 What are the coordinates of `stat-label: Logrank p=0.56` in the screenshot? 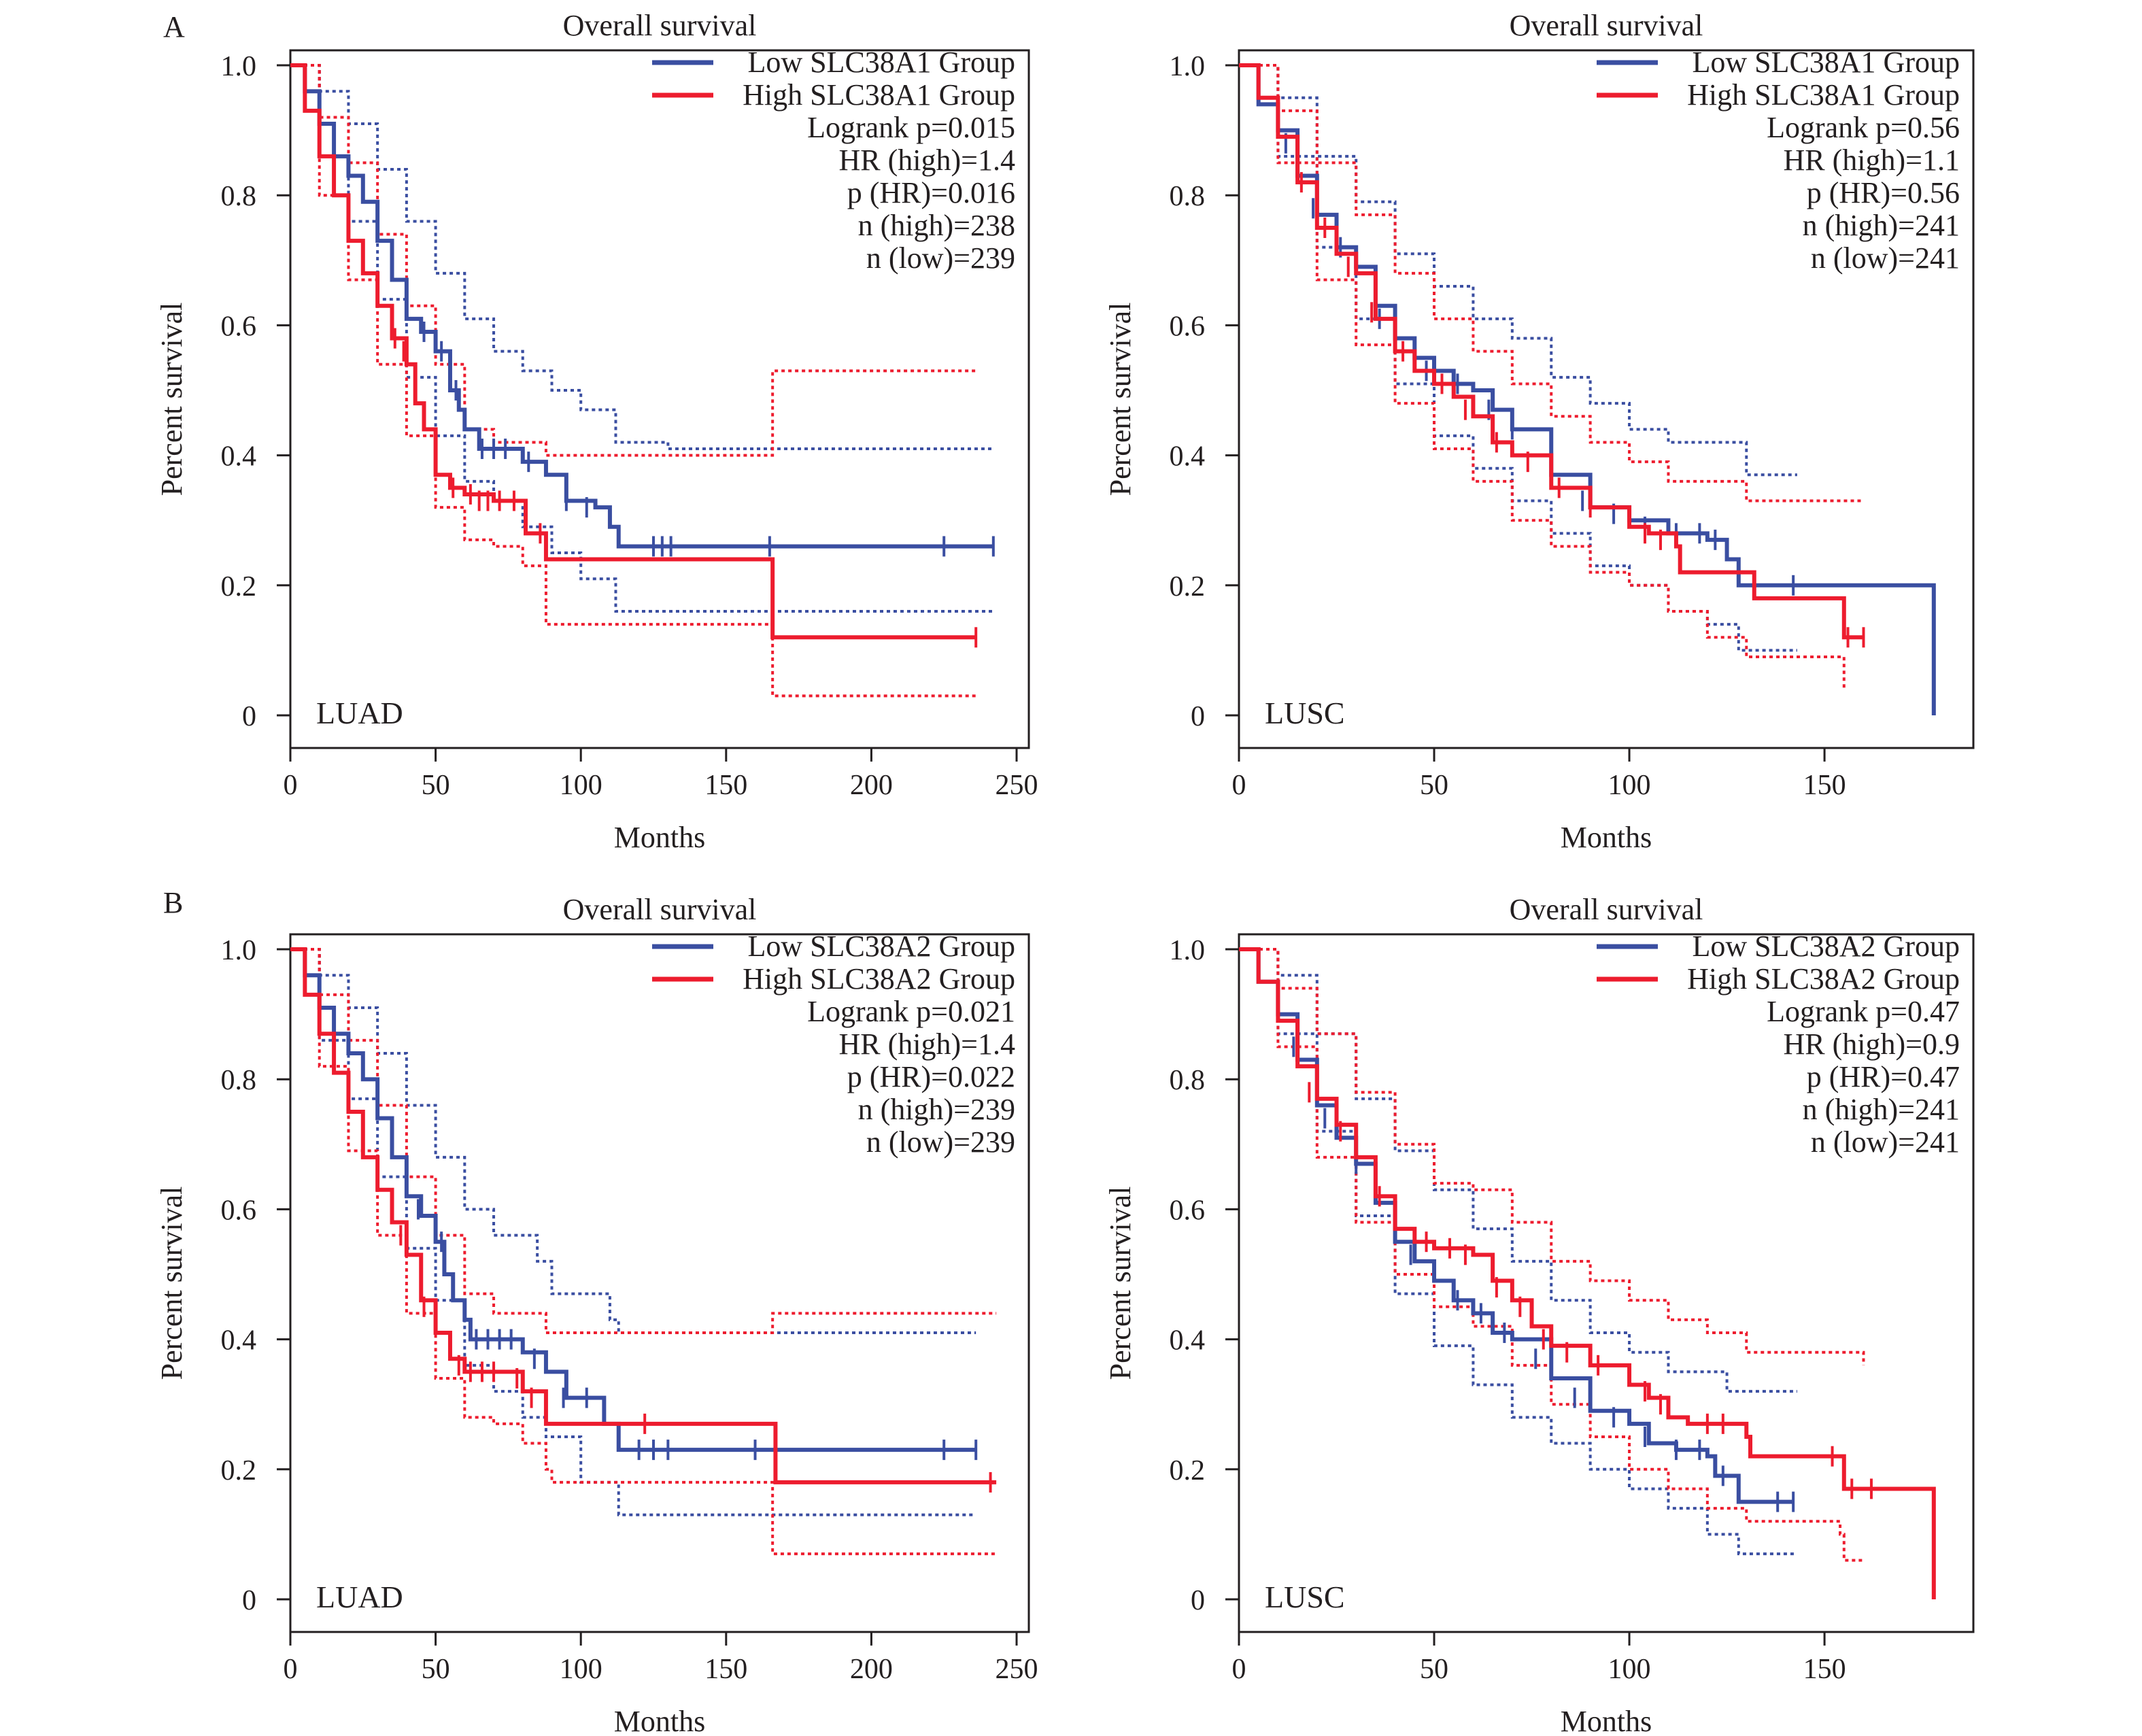 It's located at (1864, 127).